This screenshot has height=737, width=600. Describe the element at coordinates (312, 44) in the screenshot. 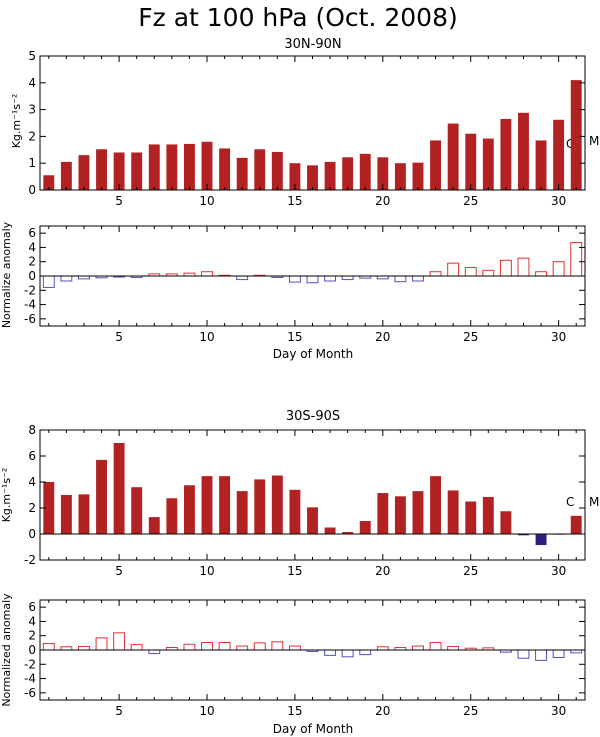

I see `panel-title: 30N-90N` at that location.